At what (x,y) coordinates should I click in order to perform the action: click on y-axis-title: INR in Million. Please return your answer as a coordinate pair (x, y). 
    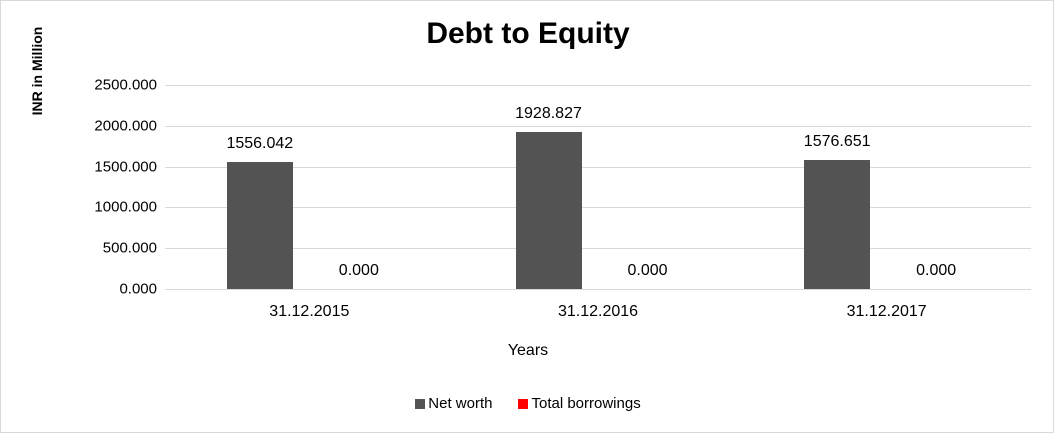
    Looking at the image, I should click on (37, 71).